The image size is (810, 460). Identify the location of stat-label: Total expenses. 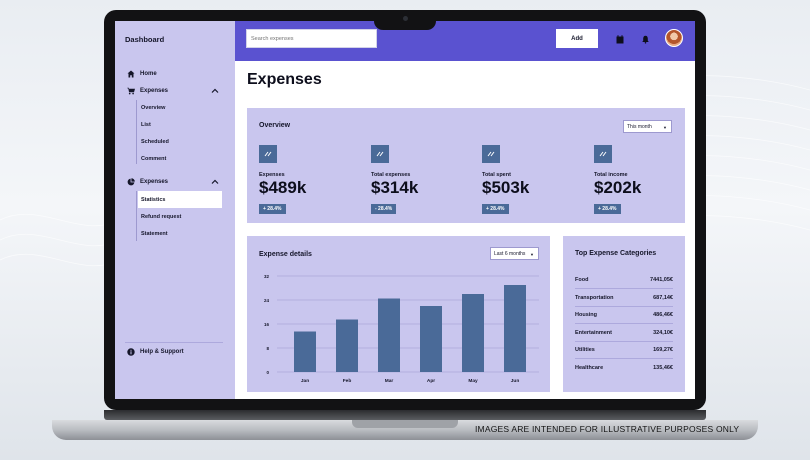
(391, 175).